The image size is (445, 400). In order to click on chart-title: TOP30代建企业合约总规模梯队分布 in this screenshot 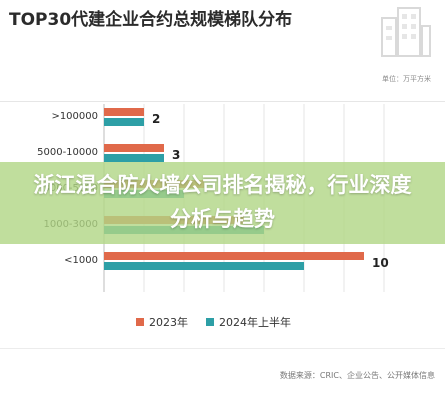, I will do `click(151, 20)`.